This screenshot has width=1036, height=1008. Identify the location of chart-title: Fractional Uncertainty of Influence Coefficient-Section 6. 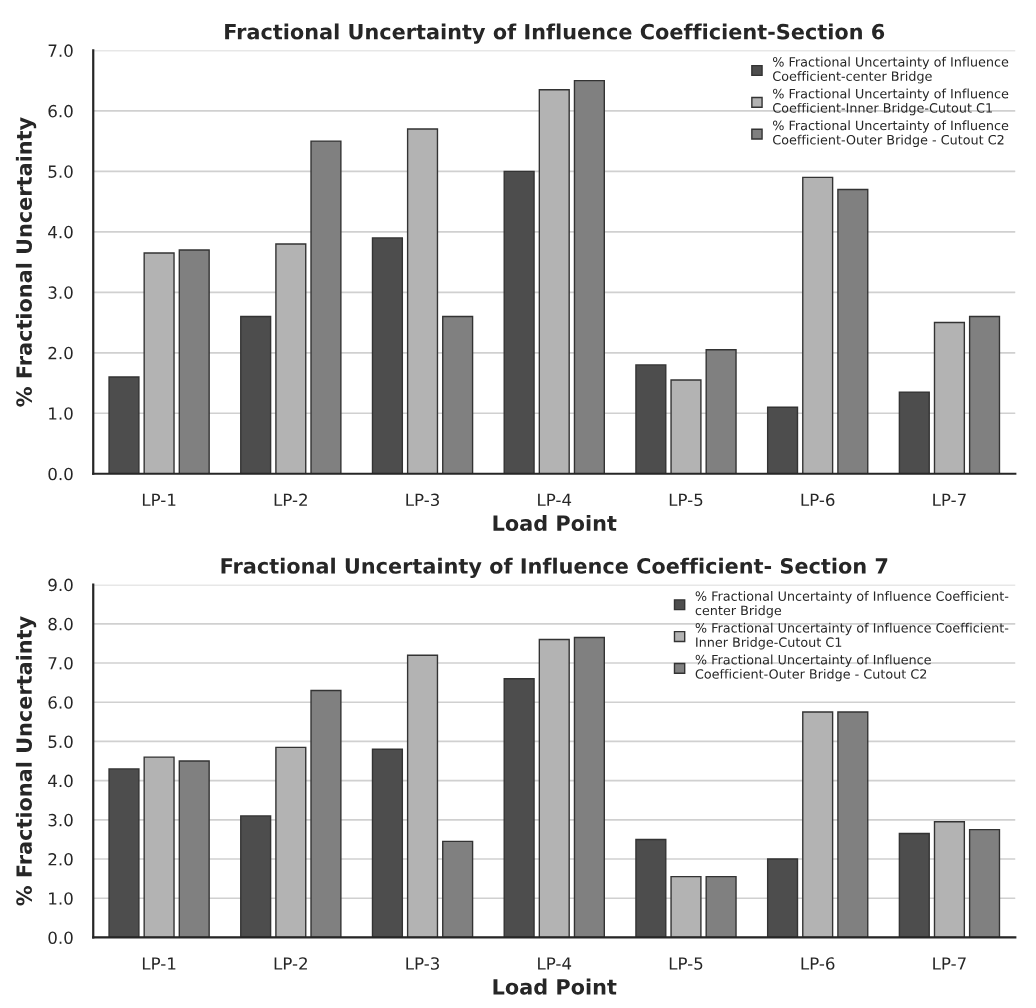
(555, 33).